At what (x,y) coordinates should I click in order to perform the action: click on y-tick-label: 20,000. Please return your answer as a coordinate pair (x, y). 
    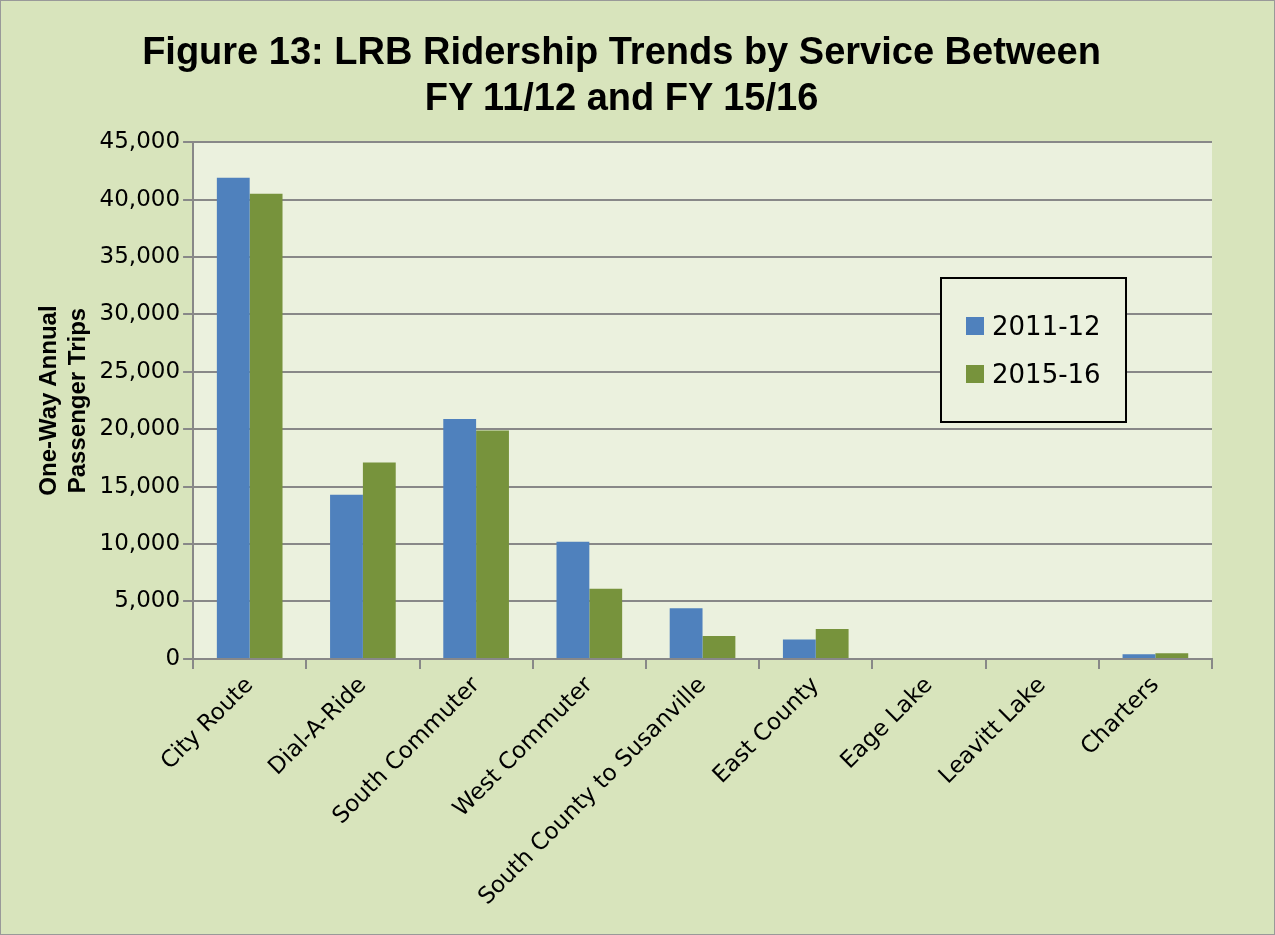
    Looking at the image, I should click on (140, 427).